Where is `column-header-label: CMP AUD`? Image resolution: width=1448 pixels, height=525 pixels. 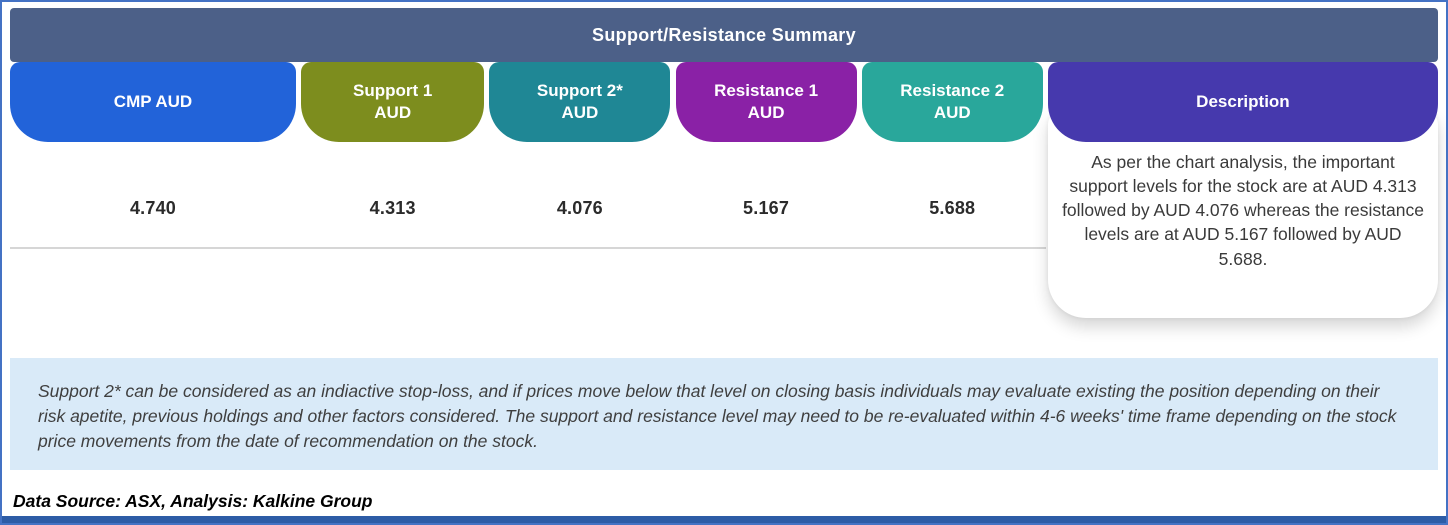 column-header-label: CMP AUD is located at coordinates (153, 101).